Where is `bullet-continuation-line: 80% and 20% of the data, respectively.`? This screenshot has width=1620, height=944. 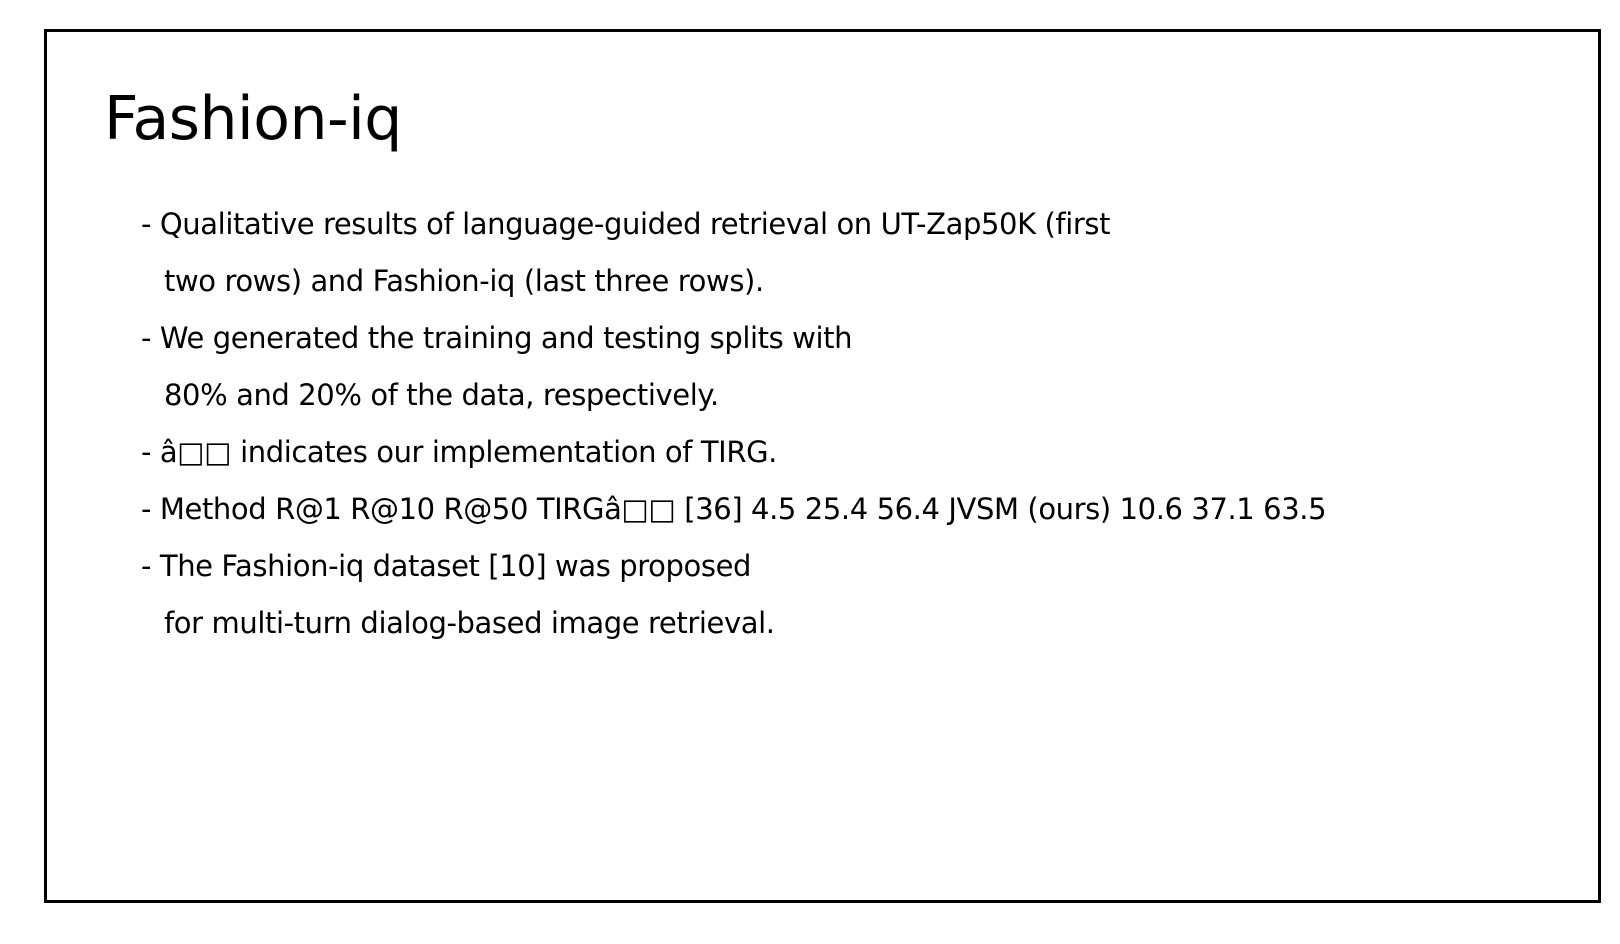
bullet-continuation-line: 80% and 20% of the data, respectively. is located at coordinates (441, 395).